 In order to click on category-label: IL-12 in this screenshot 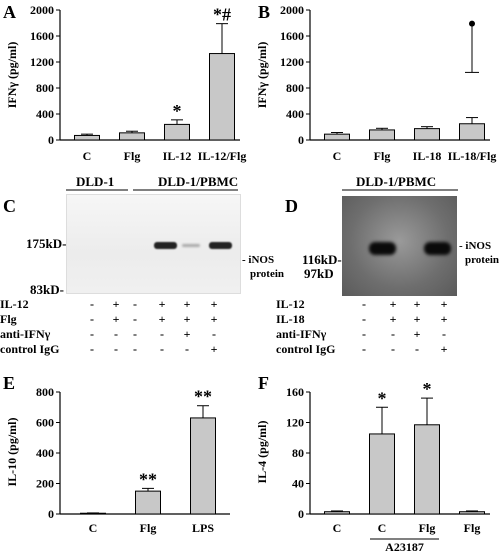, I will do `click(177, 156)`.